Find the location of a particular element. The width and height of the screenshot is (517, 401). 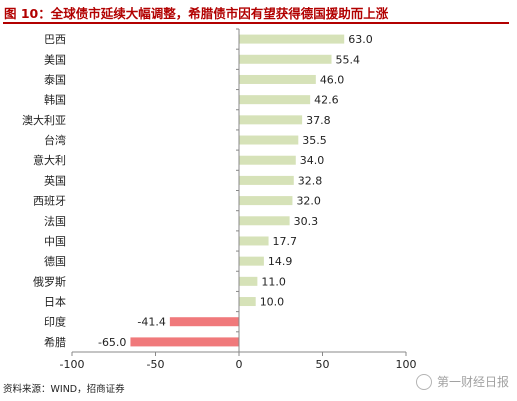

data-label: -41.4 is located at coordinates (151, 322).